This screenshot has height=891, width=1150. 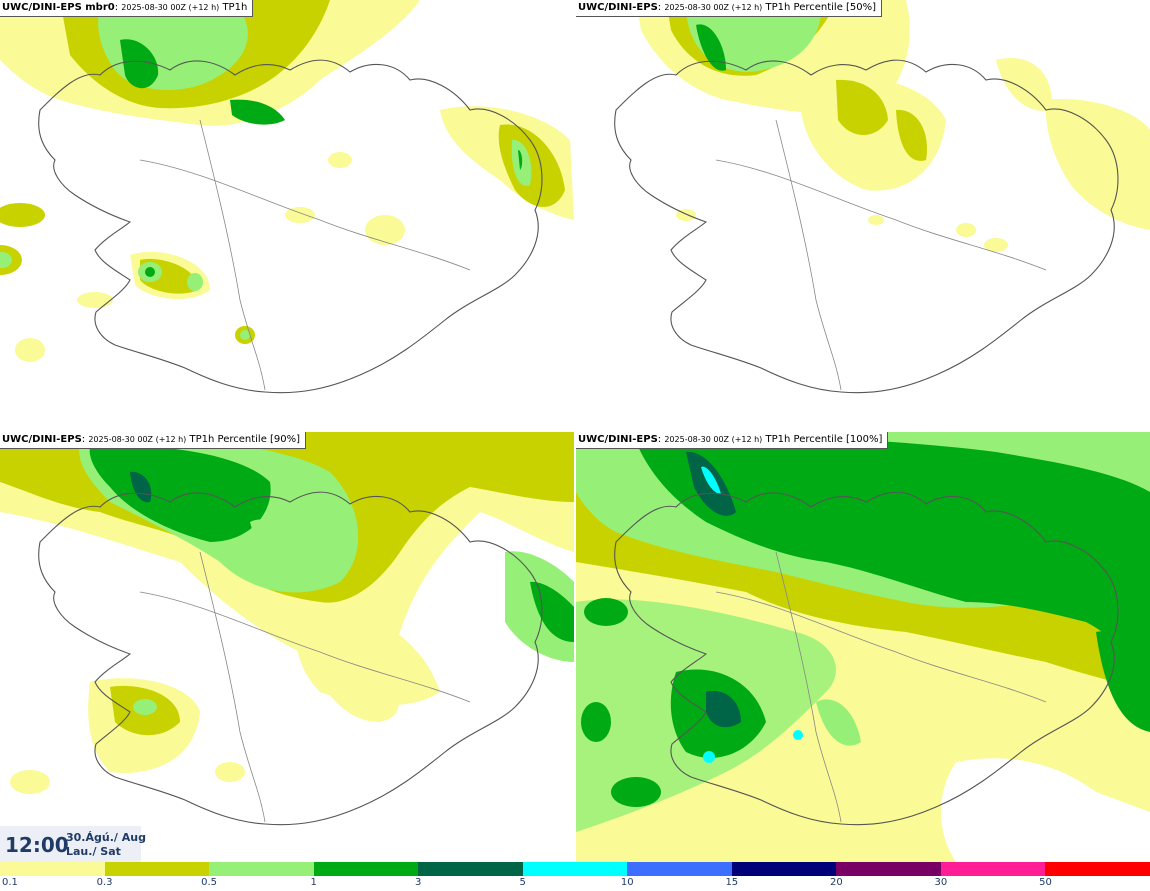 What do you see at coordinates (836, 882) in the screenshot?
I see `legend-tick-label: 20` at bounding box center [836, 882].